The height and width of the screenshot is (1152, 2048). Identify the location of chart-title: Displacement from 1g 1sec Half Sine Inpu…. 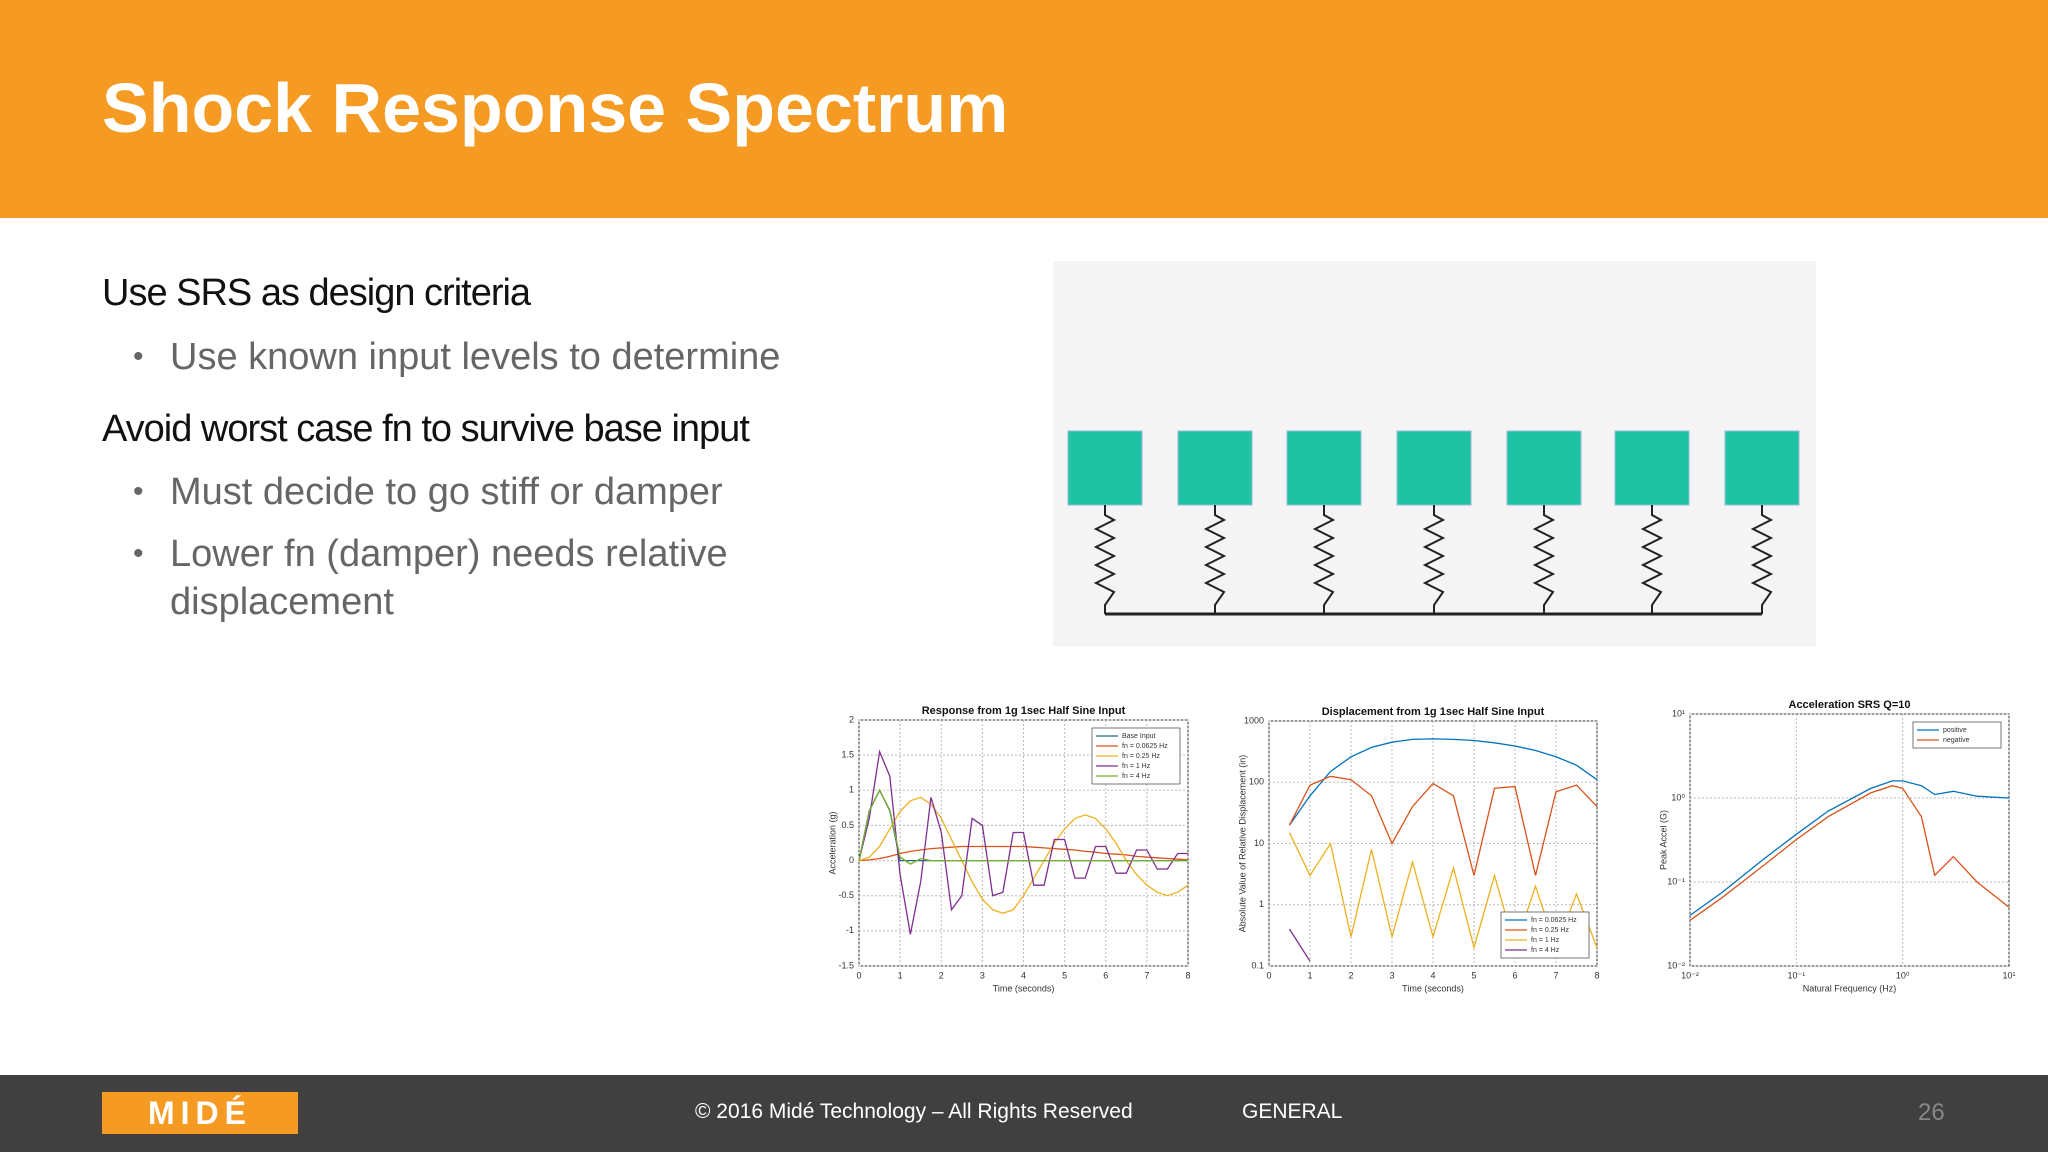
(1433, 712).